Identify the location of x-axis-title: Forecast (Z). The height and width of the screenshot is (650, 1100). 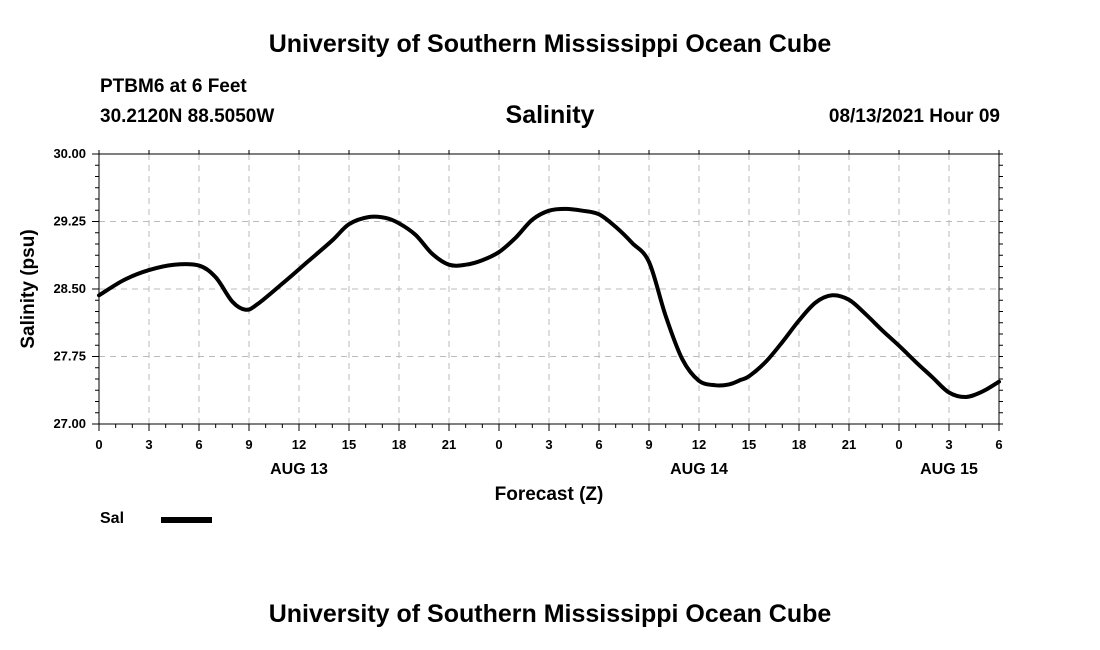
(549, 494).